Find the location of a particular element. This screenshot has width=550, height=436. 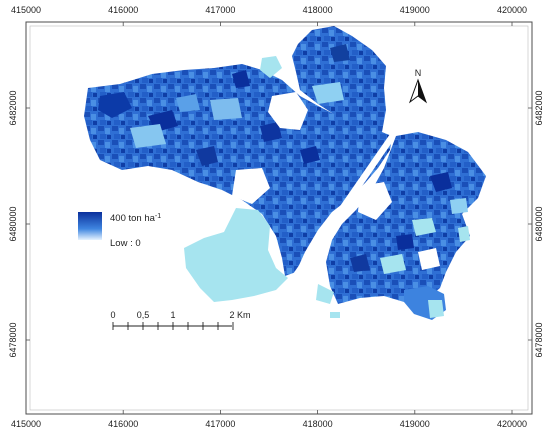

x-tick-label-top: 417000 is located at coordinates (220, 10).